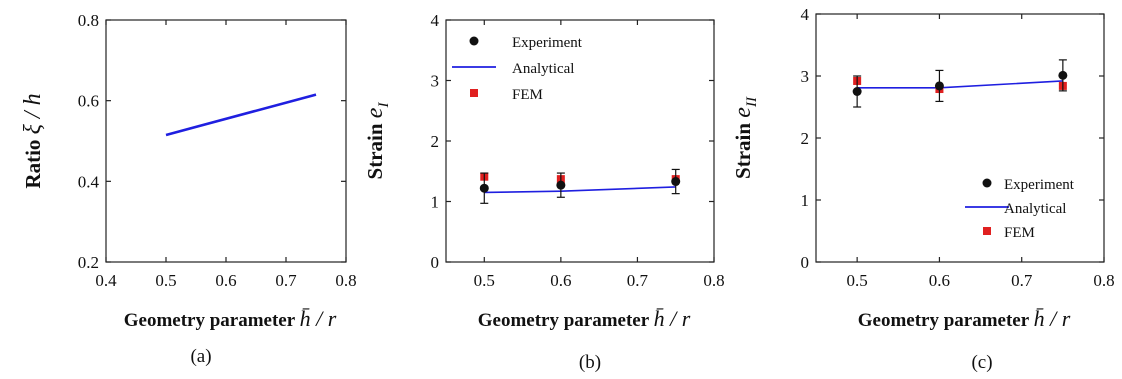  Describe the element at coordinates (200, 356) in the screenshot. I see `panel-caption: (a)` at that location.